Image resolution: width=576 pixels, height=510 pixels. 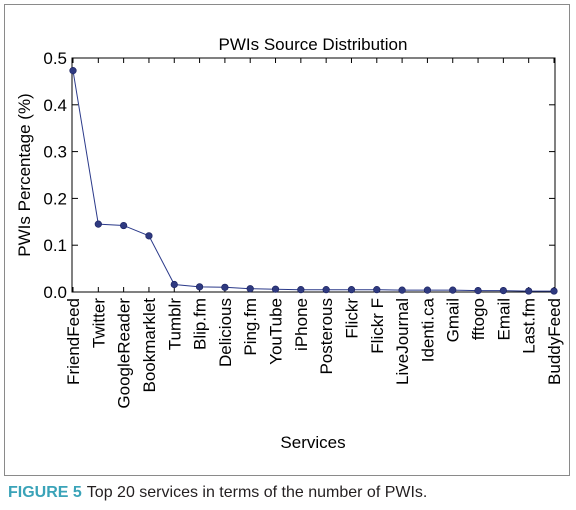 I want to click on x-axis-label: Services, so click(x=312, y=442).